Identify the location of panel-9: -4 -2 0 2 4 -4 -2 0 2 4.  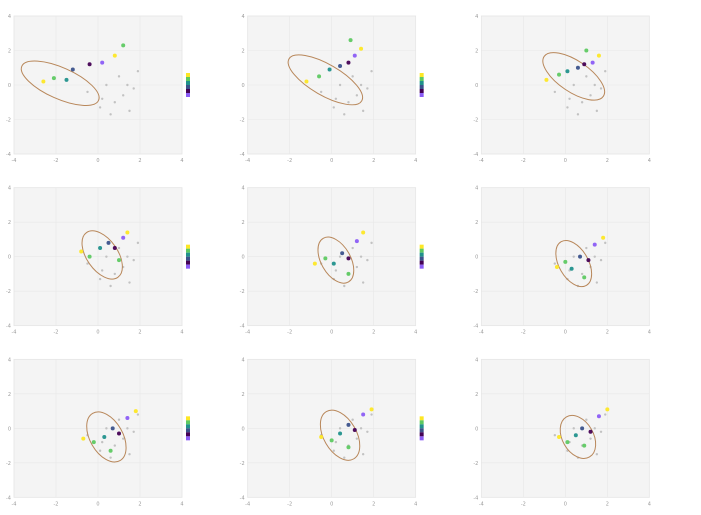
(562, 432).